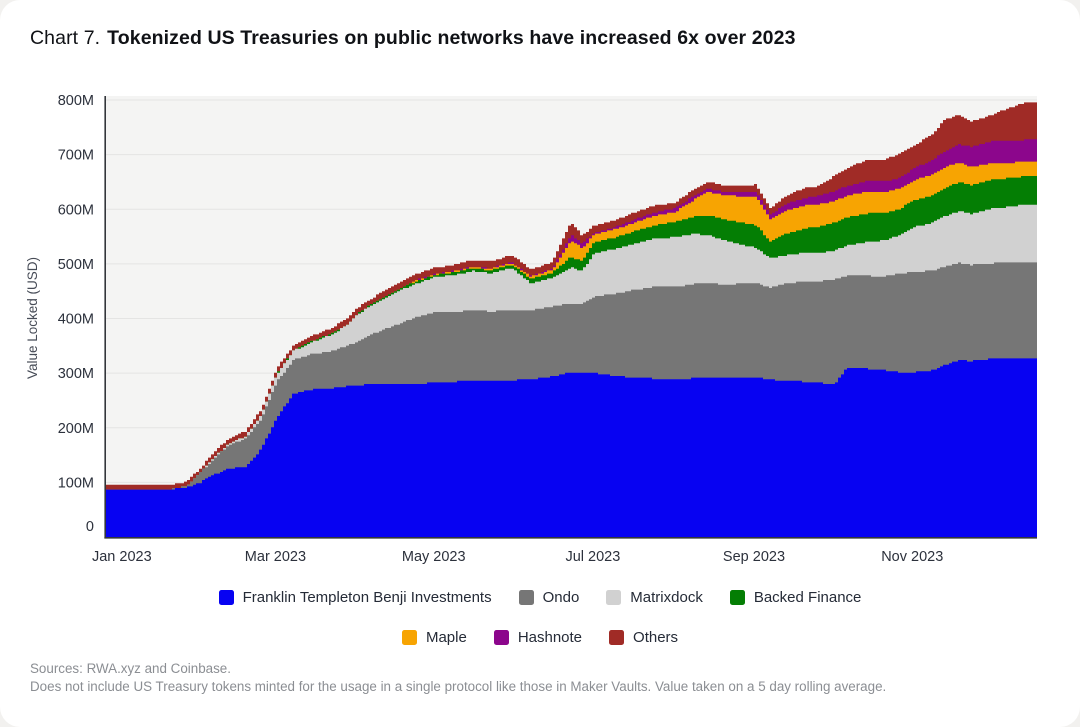  I want to click on legend-item-maple: Maple, so click(434, 637).